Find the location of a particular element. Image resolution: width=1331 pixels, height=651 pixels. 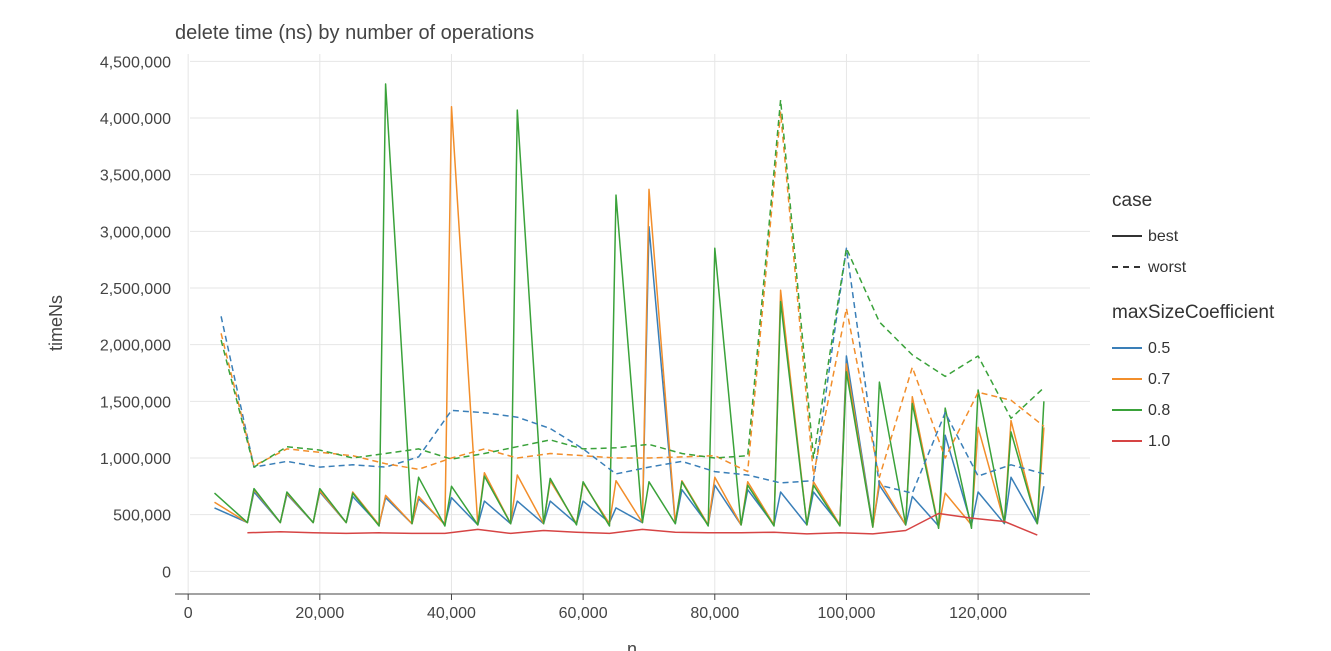

x-axis-label: n is located at coordinates (632, 645).